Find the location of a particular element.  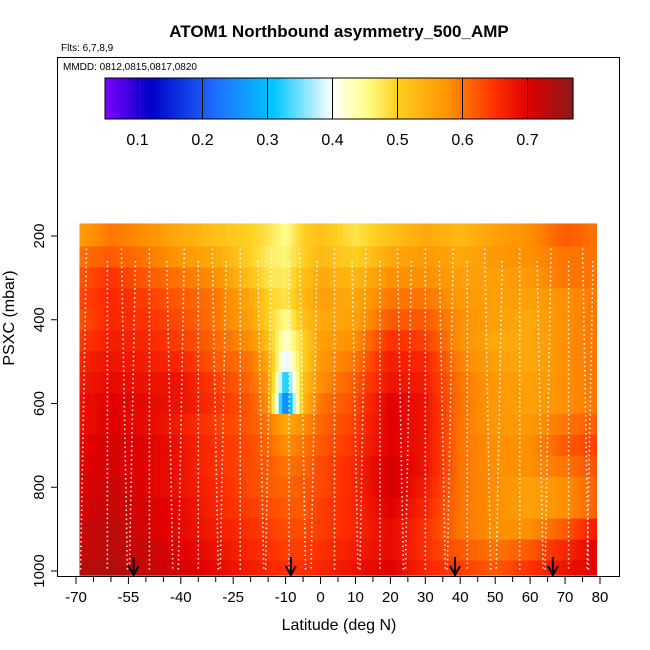

colorbar-frame is located at coordinates (339, 98).